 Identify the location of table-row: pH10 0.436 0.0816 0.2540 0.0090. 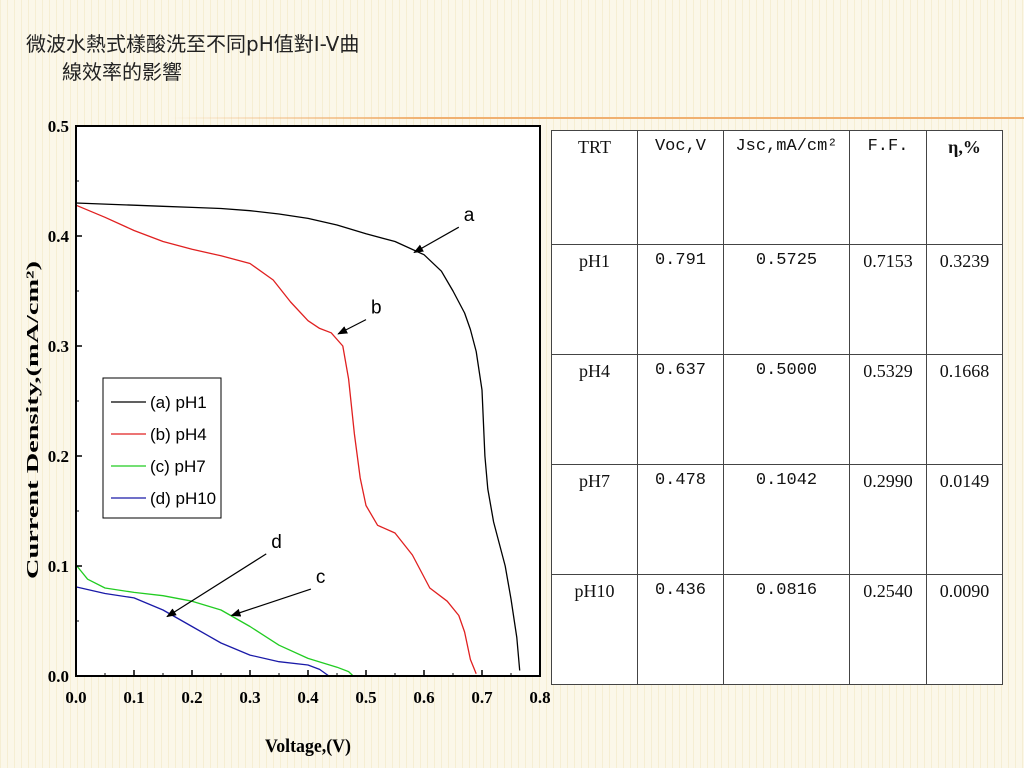
(777, 629).